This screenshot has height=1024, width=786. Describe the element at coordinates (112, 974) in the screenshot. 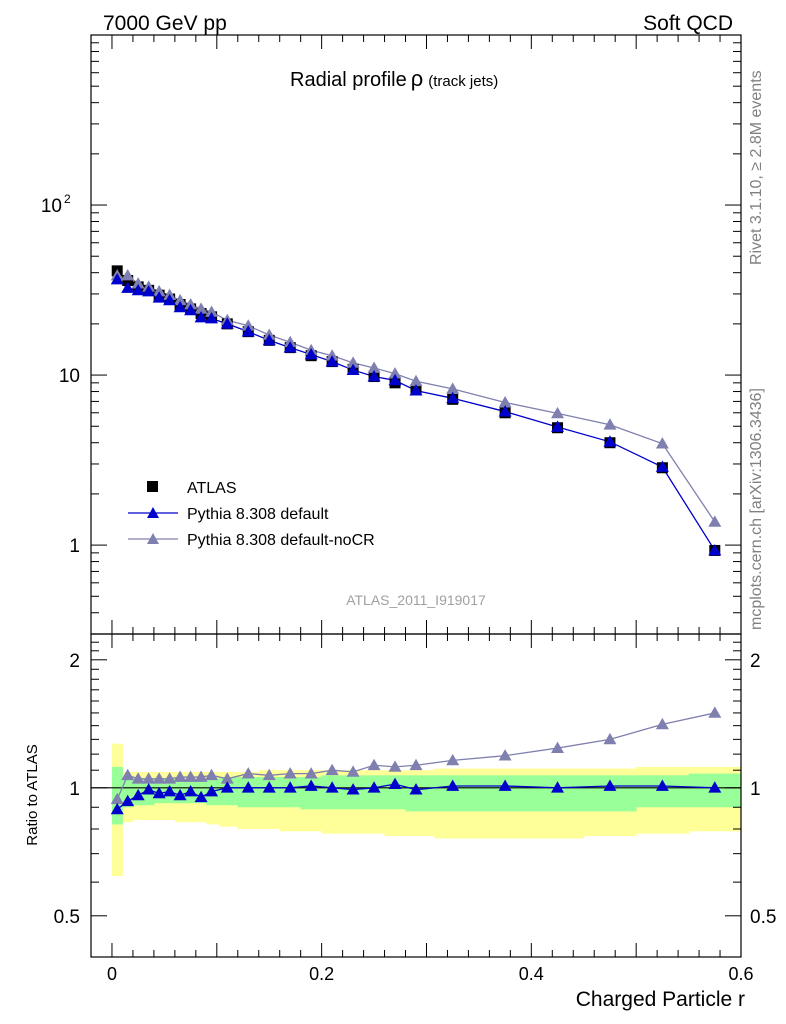

I see `x-tick-label: 0` at that location.